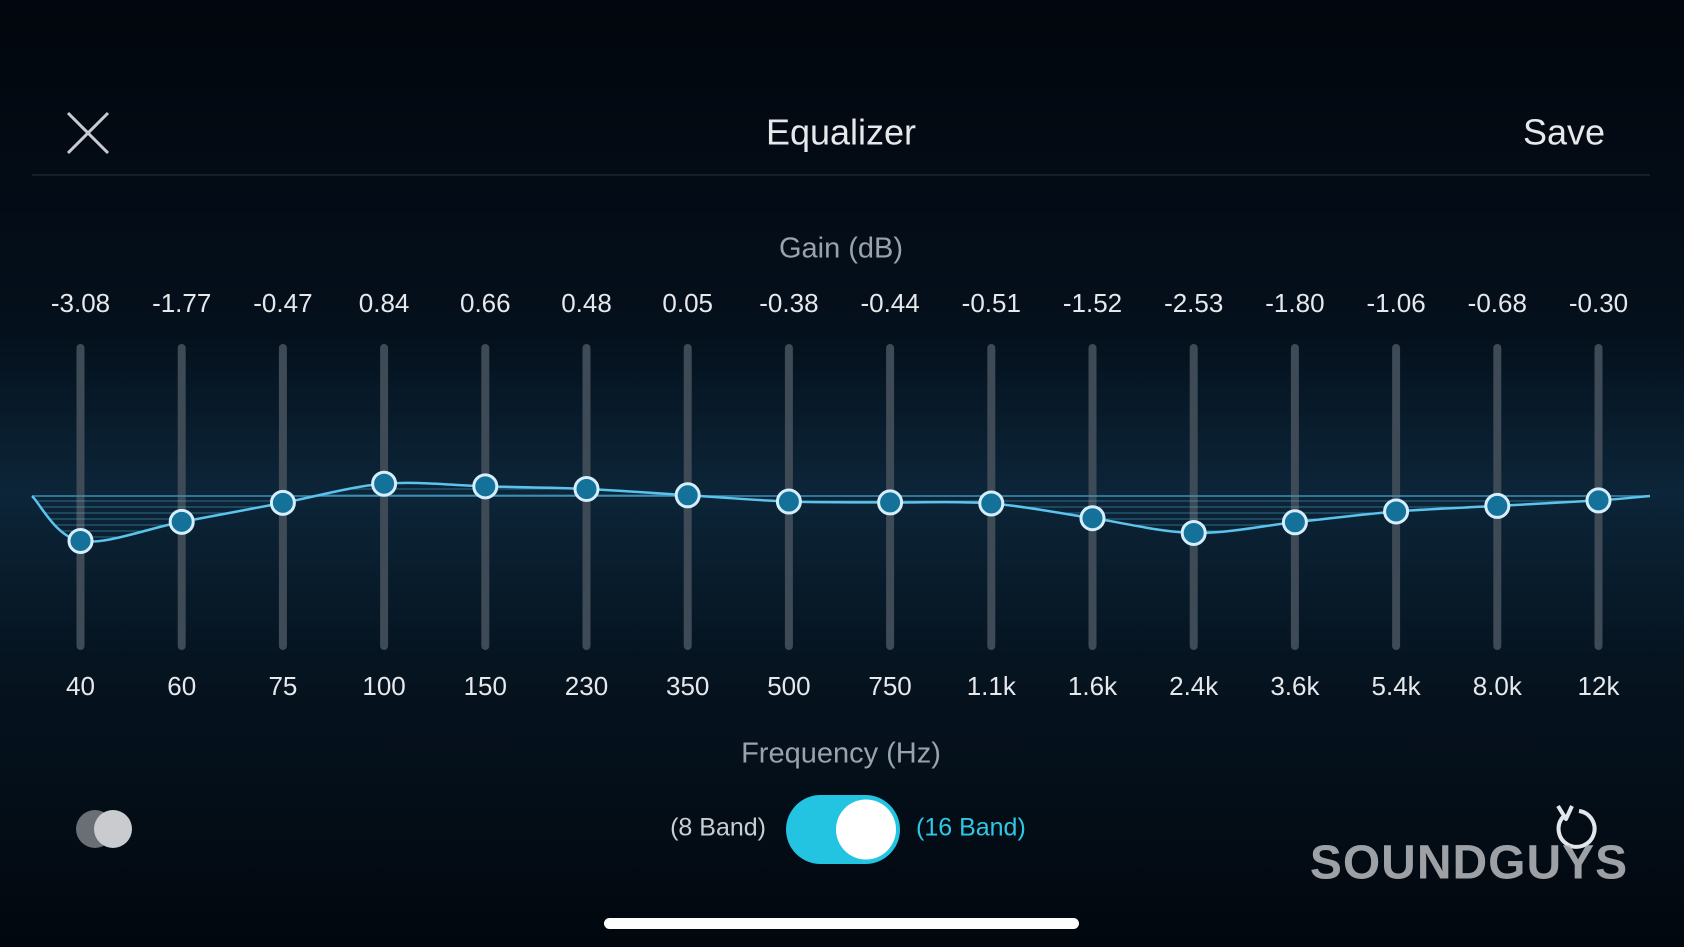 This screenshot has width=1684, height=947. I want to click on gain-value: -1.80, so click(1294, 303).